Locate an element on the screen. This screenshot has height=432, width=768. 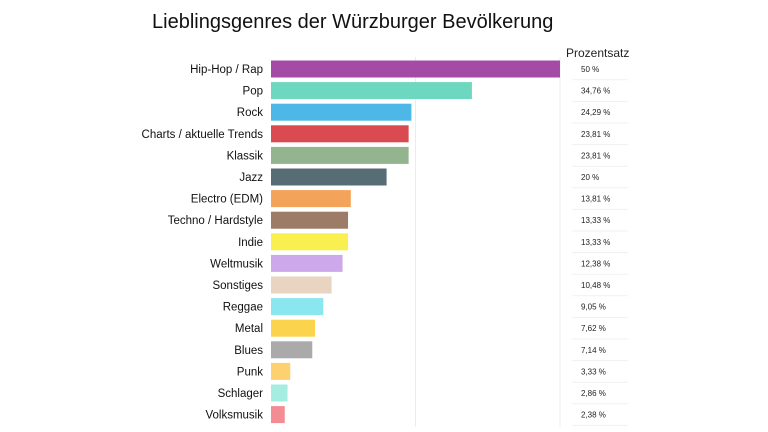
category-label: Charts / aktuelle Trends is located at coordinates (203, 135).